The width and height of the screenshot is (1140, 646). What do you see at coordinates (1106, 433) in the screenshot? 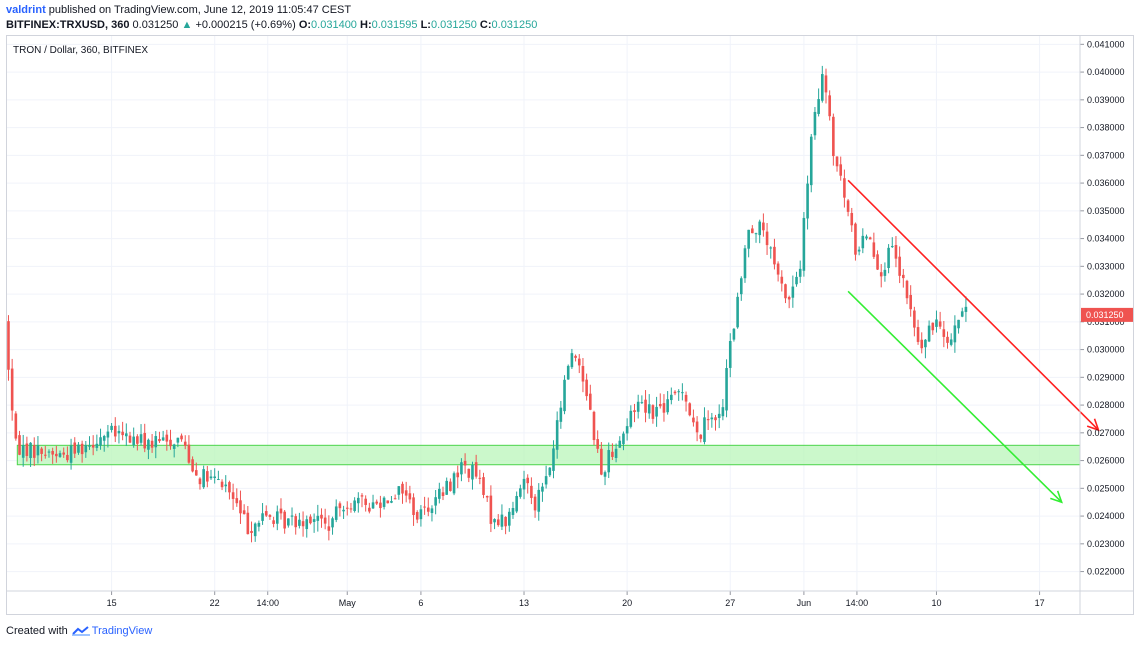
I see `y-tick-label: 0.027000` at bounding box center [1106, 433].